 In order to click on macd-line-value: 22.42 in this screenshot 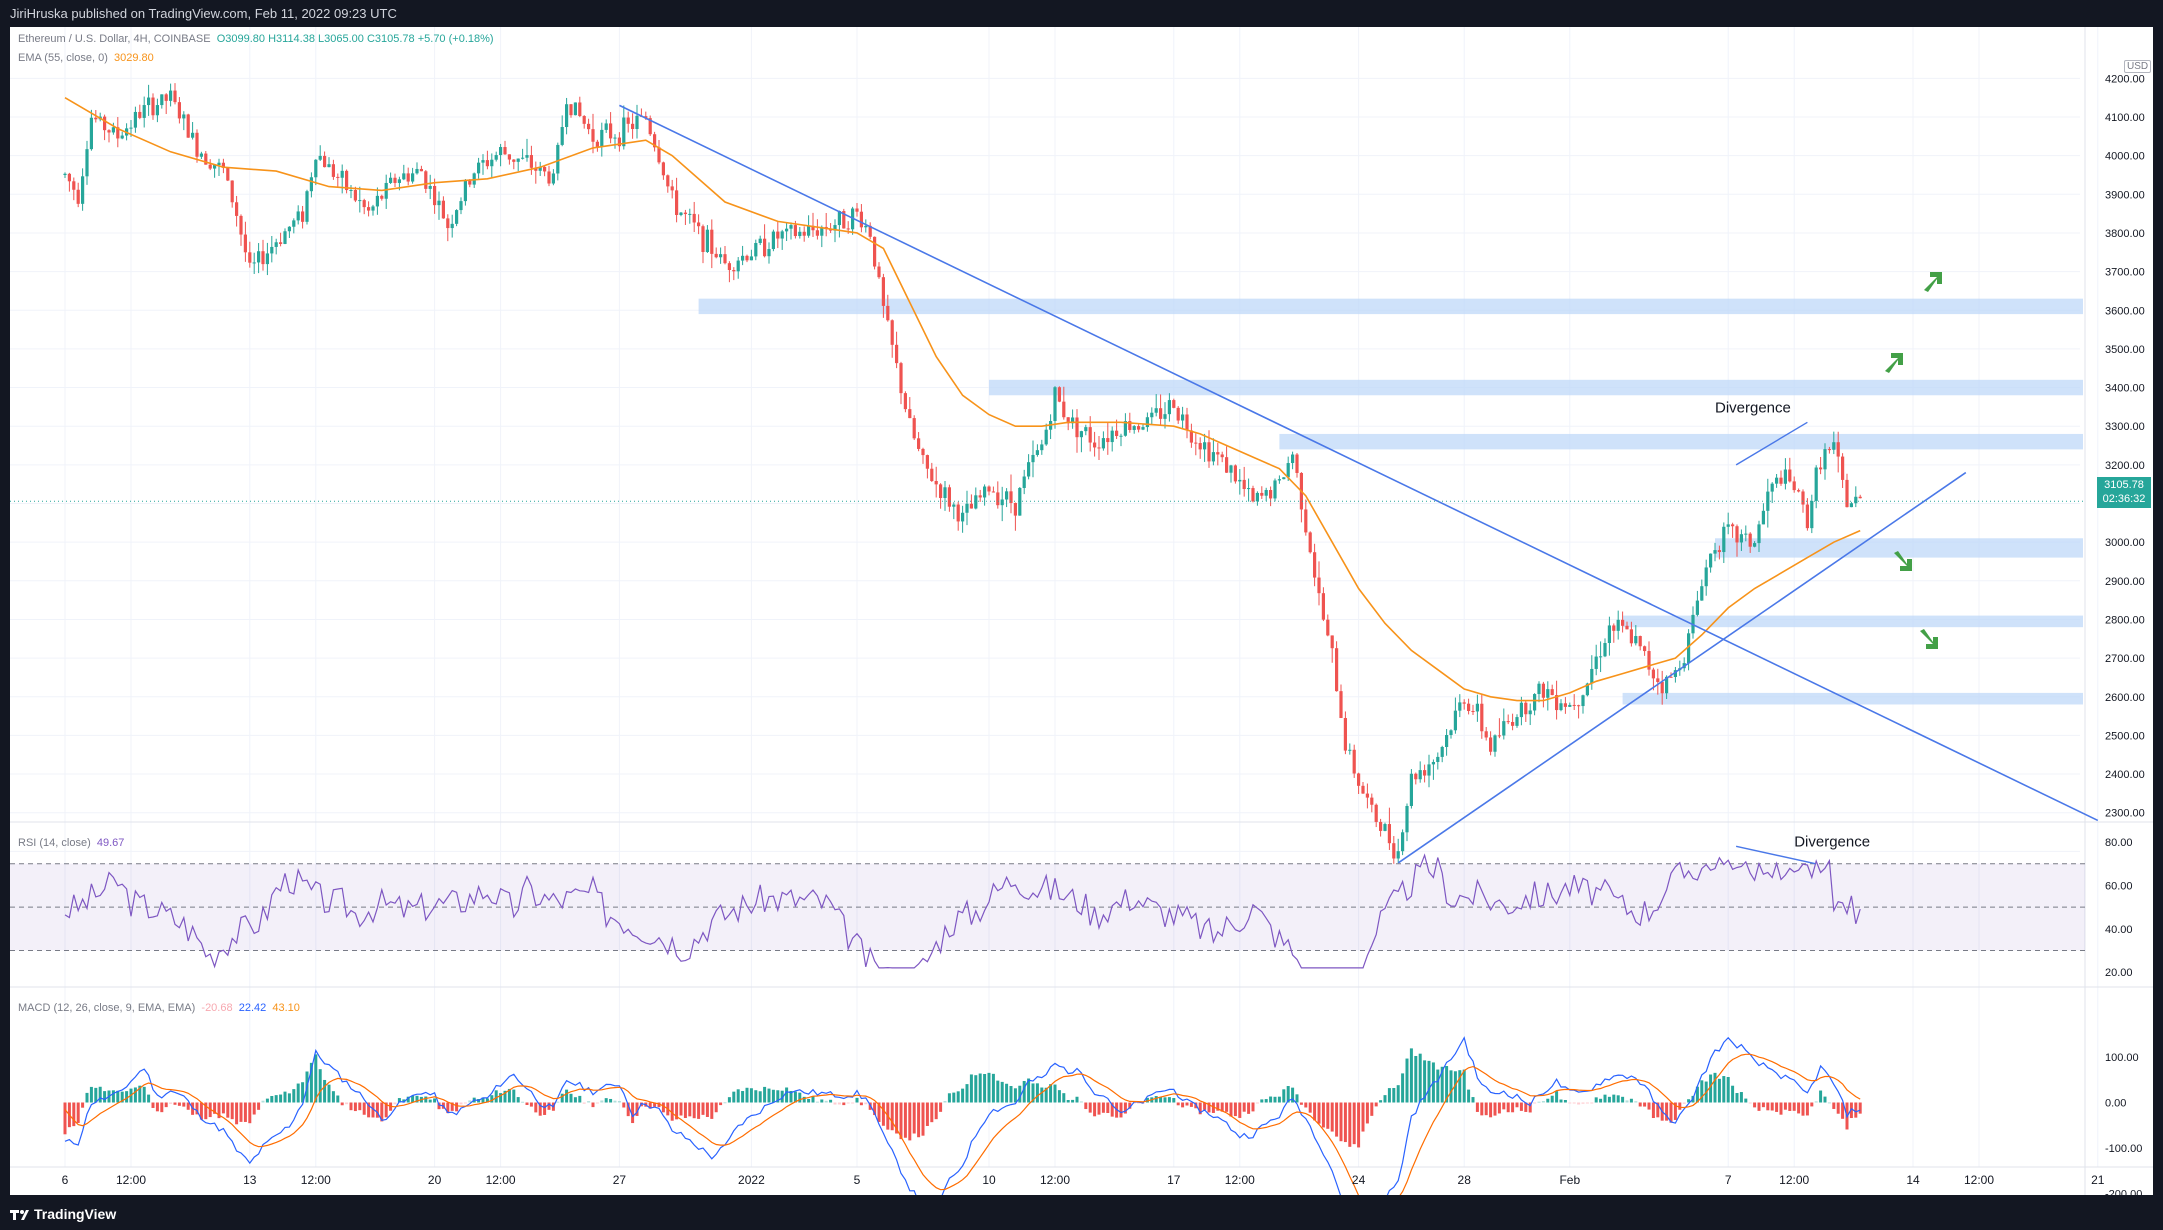, I will do `click(252, 1008)`.